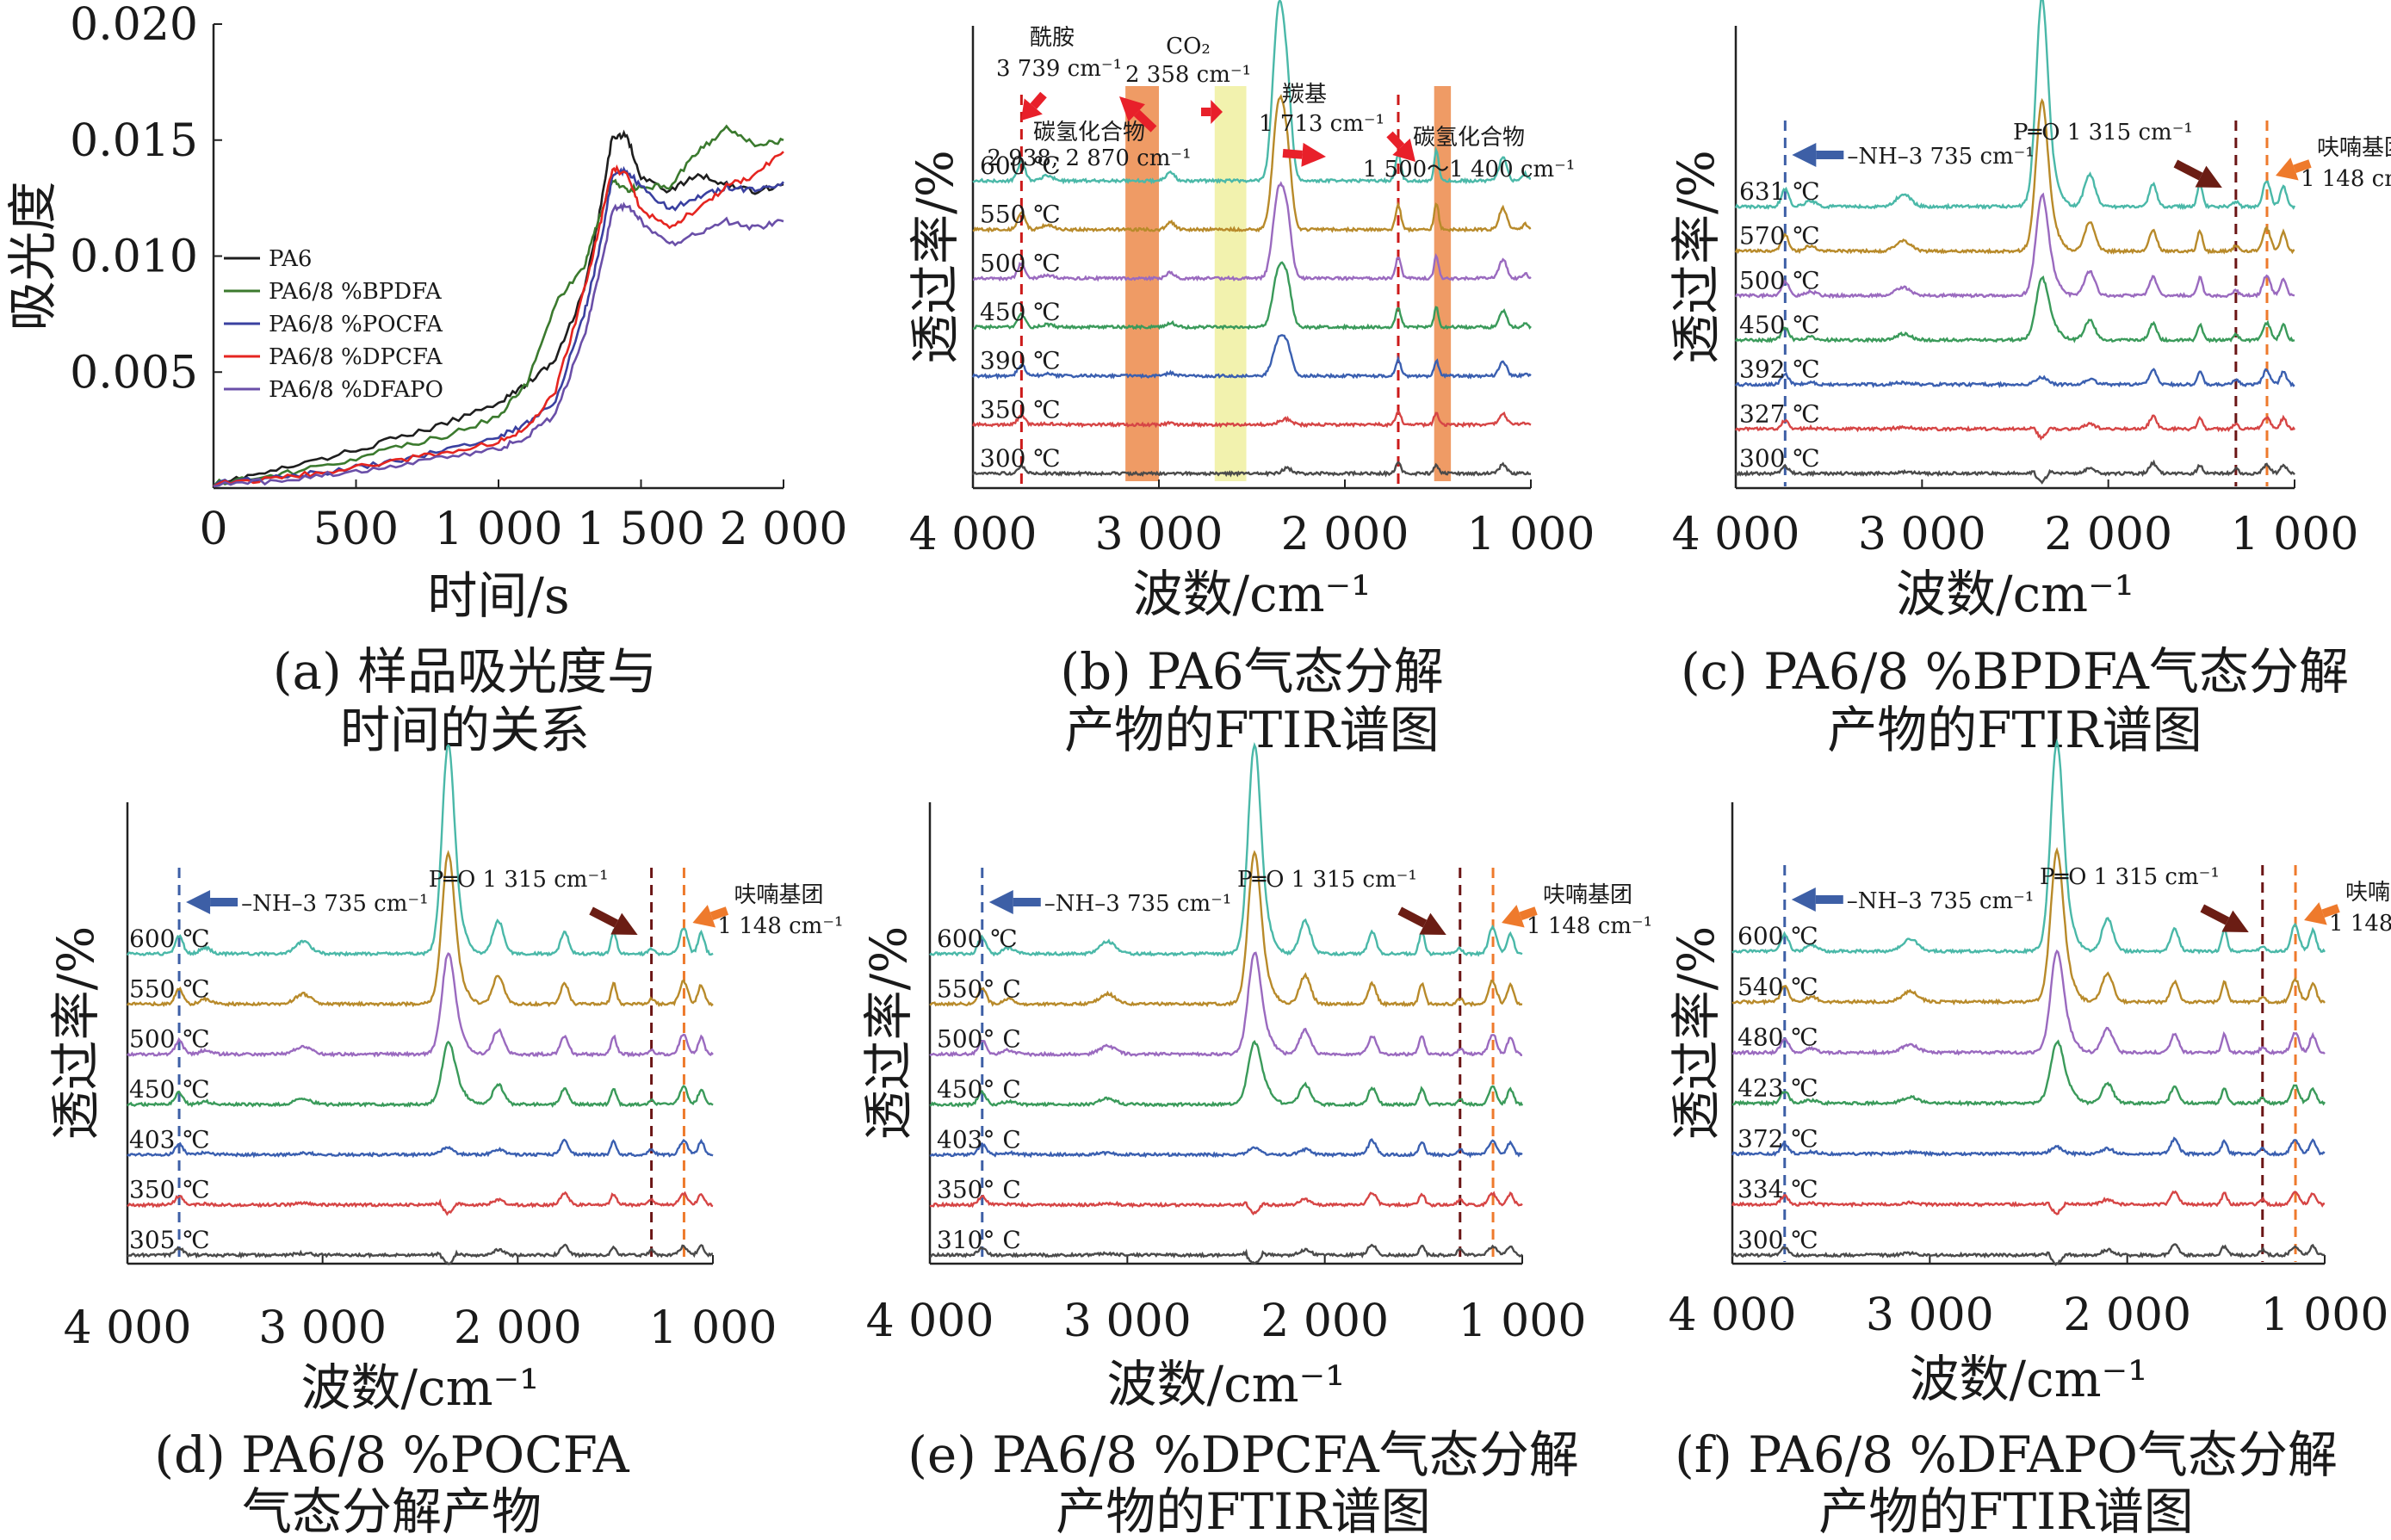  What do you see at coordinates (979, 1240) in the screenshot?
I see `temperature-label: 310° C` at bounding box center [979, 1240].